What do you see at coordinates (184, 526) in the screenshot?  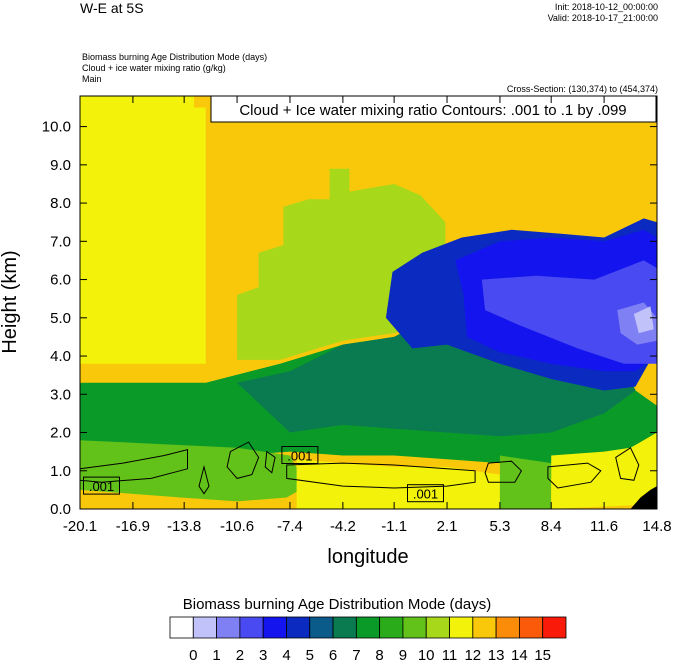 I see `x-tick-label: -13.8` at bounding box center [184, 526].